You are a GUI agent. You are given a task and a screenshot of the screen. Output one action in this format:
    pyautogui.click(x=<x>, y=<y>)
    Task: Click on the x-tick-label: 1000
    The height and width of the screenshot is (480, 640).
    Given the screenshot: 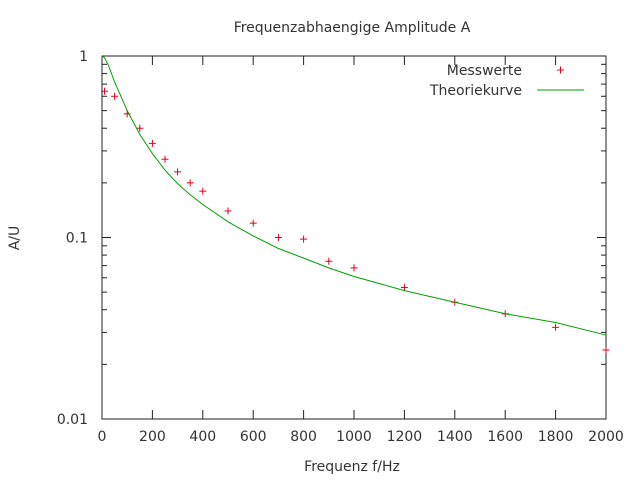 What is the action you would take?
    pyautogui.click(x=354, y=437)
    